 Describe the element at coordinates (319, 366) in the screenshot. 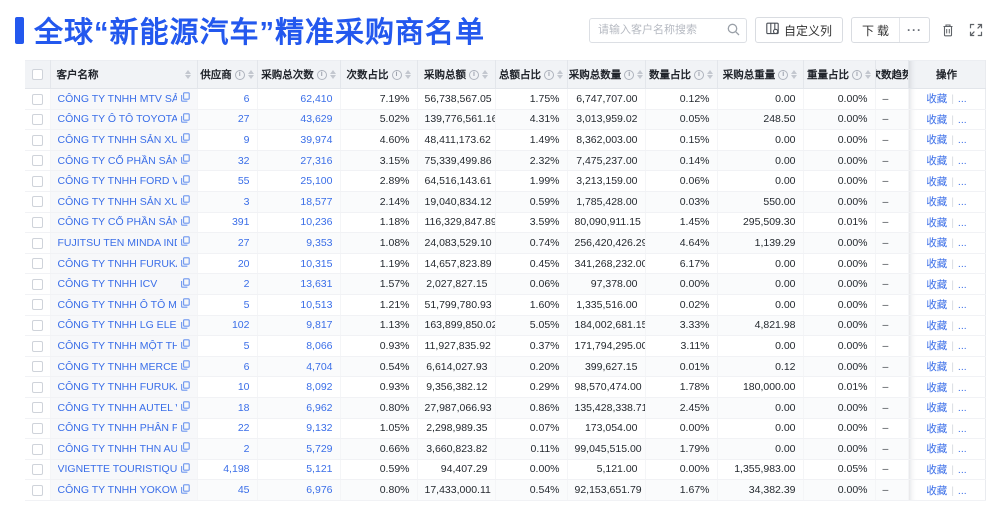

I see `purchases-link: 4,704` at that location.